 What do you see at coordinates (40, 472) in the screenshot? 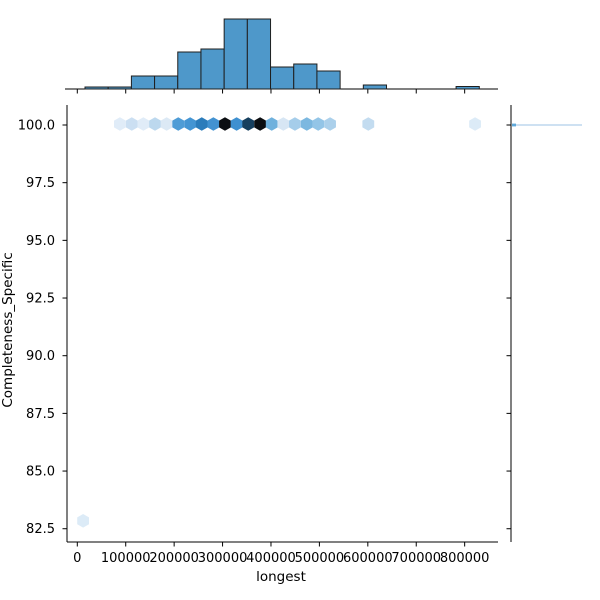
I see `y-tick-label: 85.0` at bounding box center [40, 472].